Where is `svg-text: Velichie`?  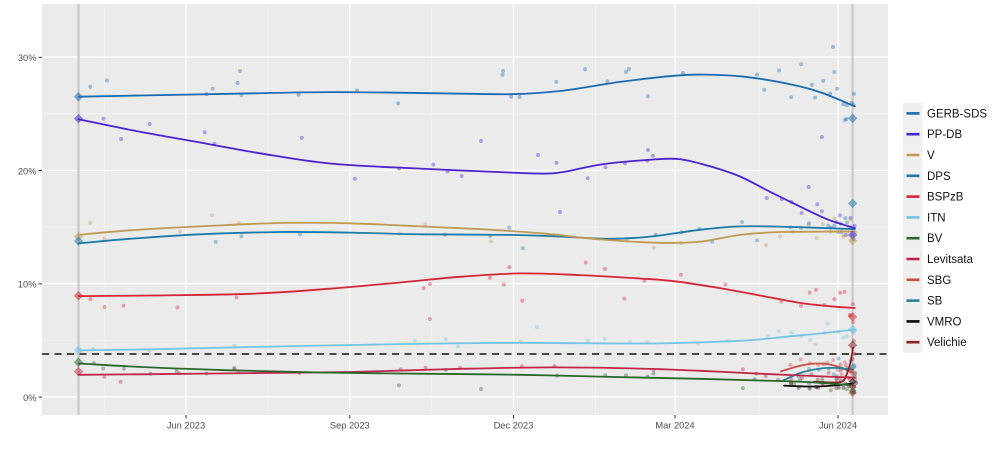
svg-text: Velichie is located at coordinates (947, 343).